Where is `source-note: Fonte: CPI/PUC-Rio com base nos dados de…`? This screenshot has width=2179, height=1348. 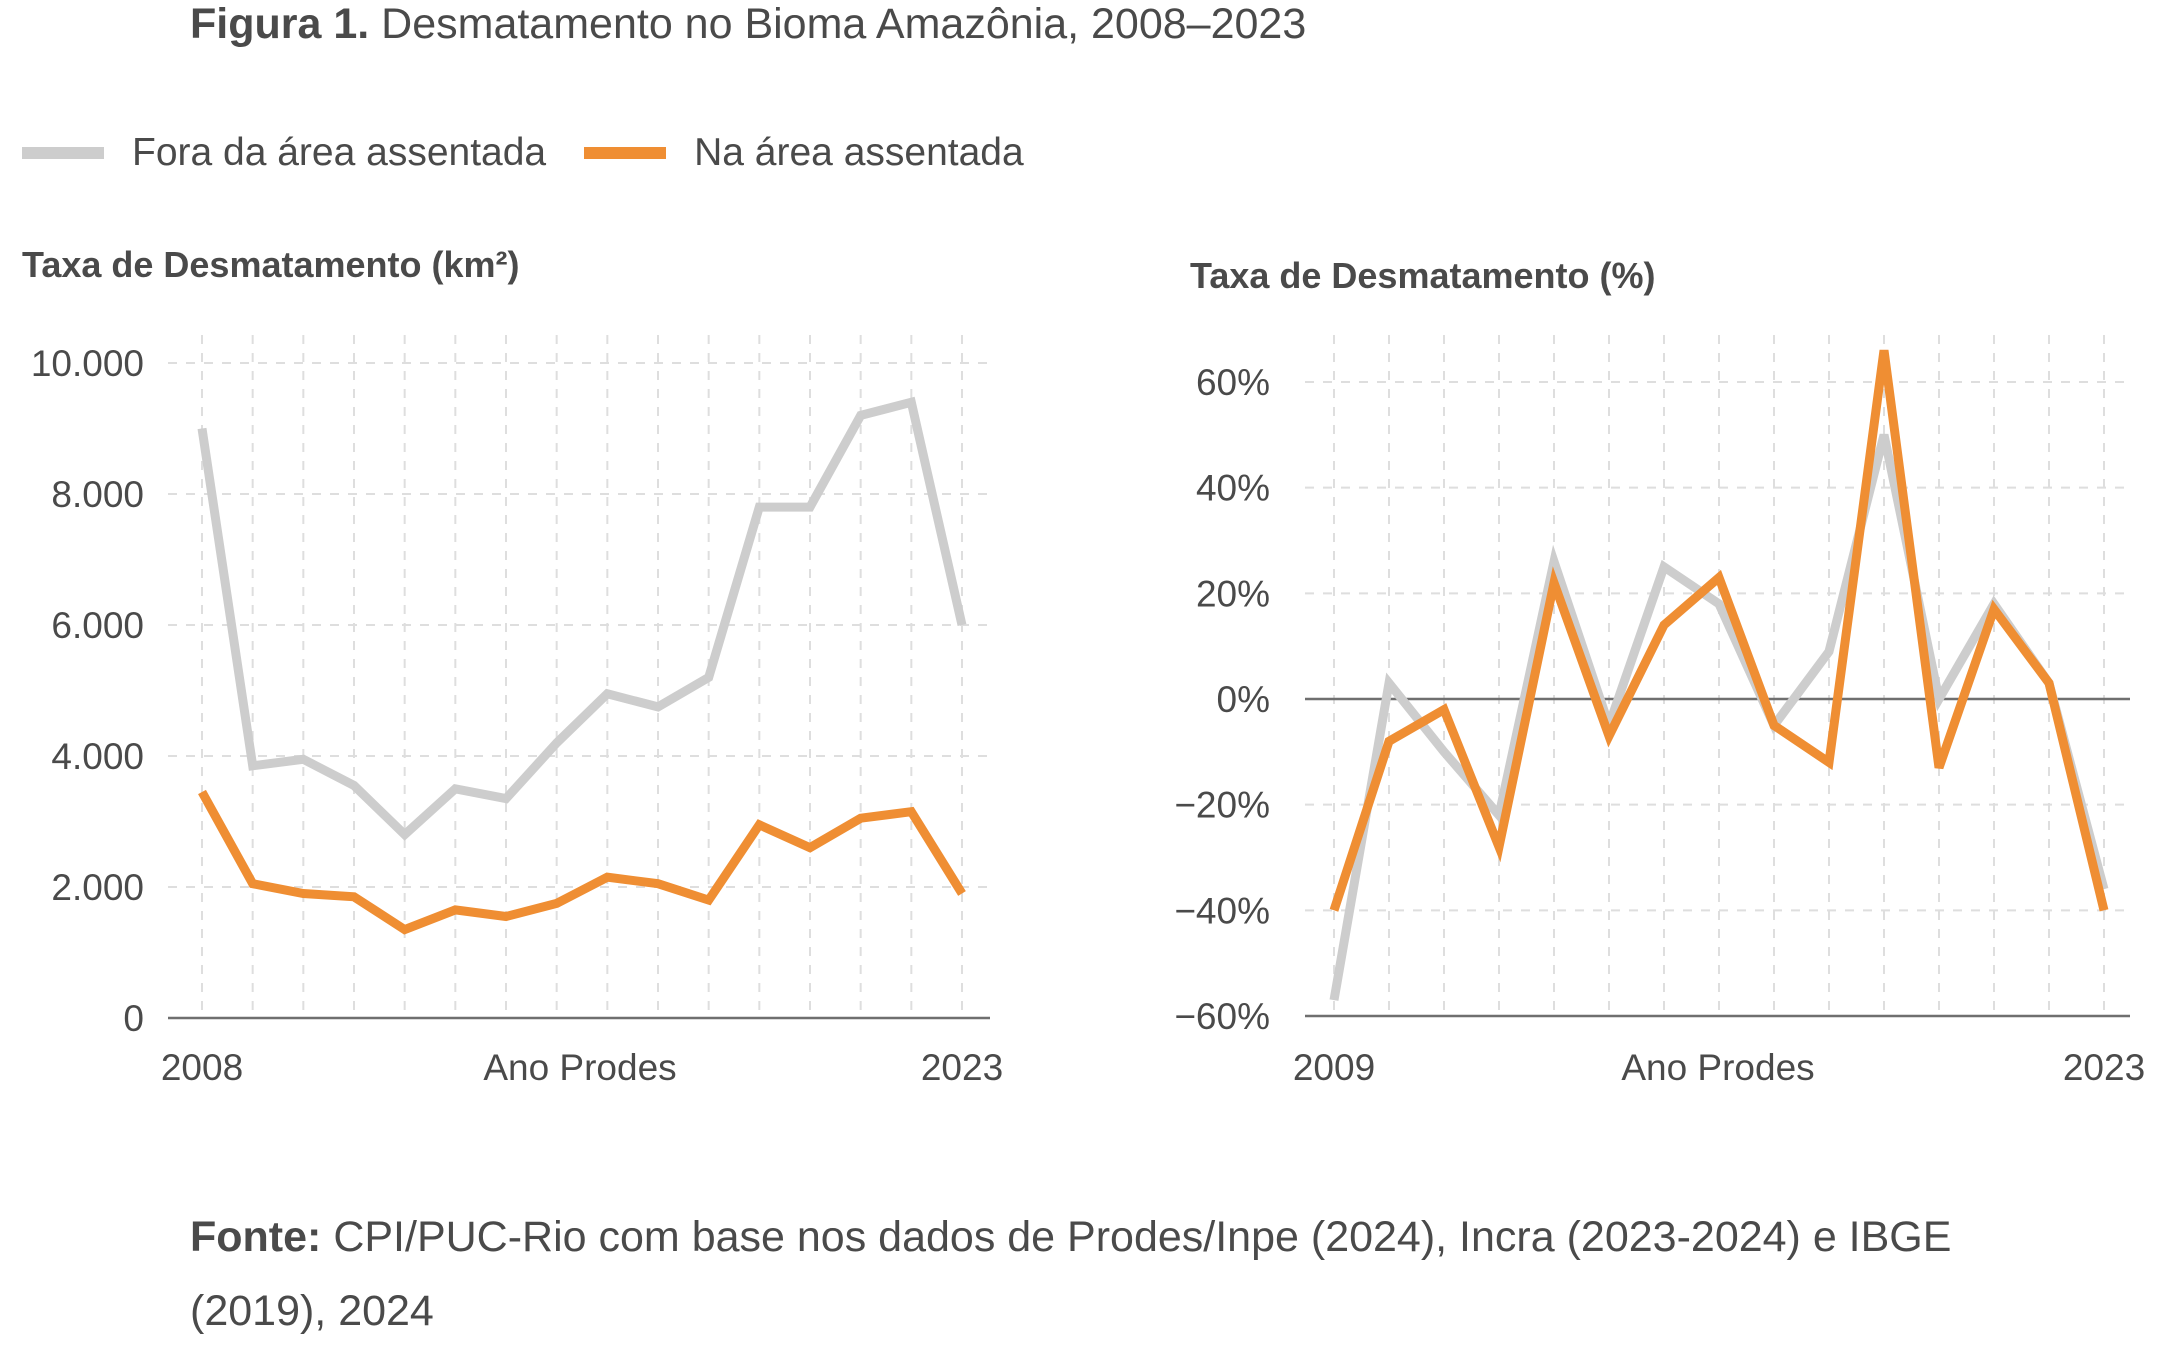 source-note: Fonte: CPI/PUC-Rio com base nos dados de… is located at coordinates (1140, 1274).